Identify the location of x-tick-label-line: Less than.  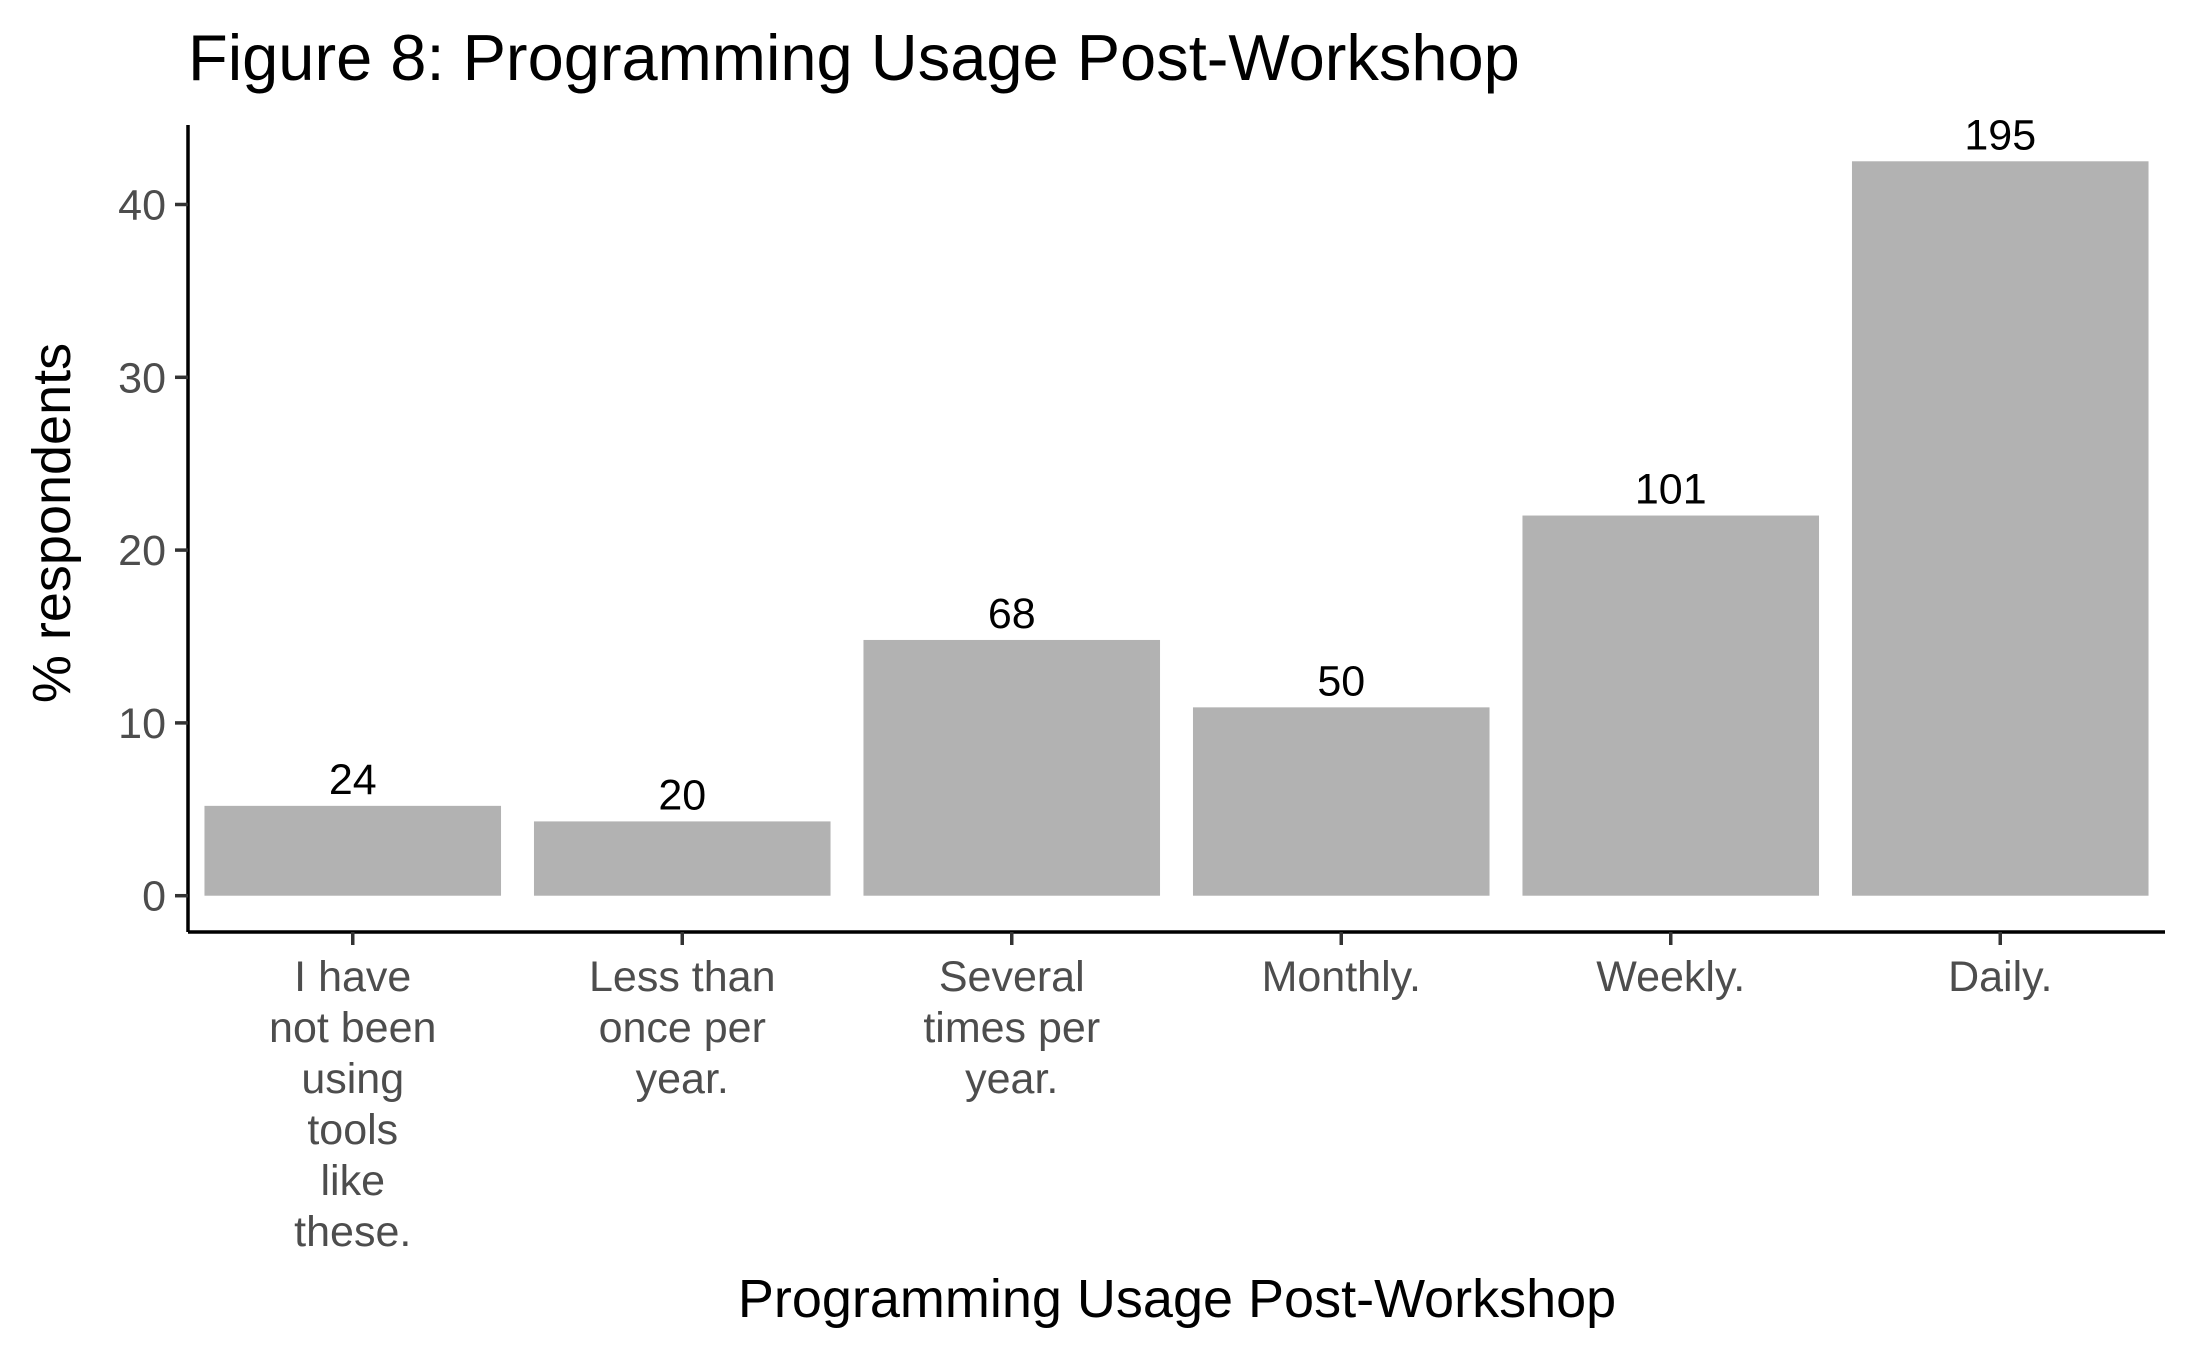
(682, 977).